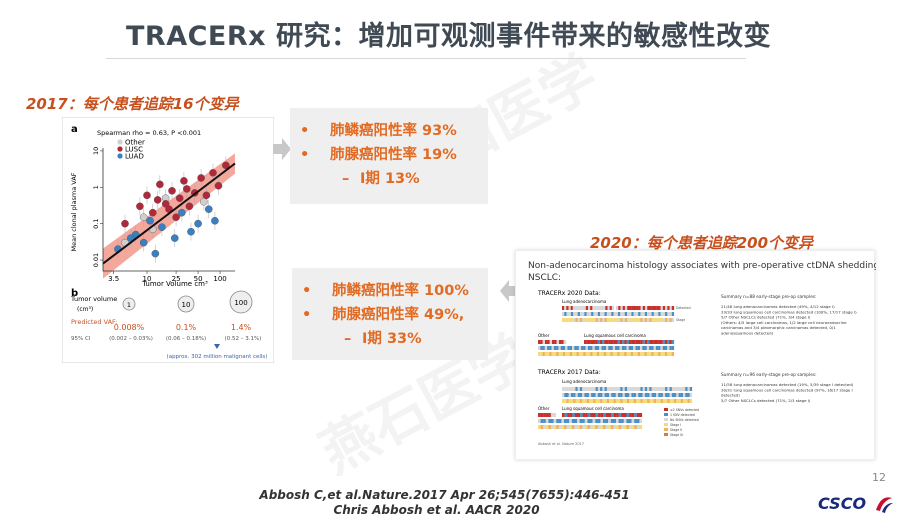 The image size is (897, 520). I want to click on data-point-lusc, so click(147, 195).